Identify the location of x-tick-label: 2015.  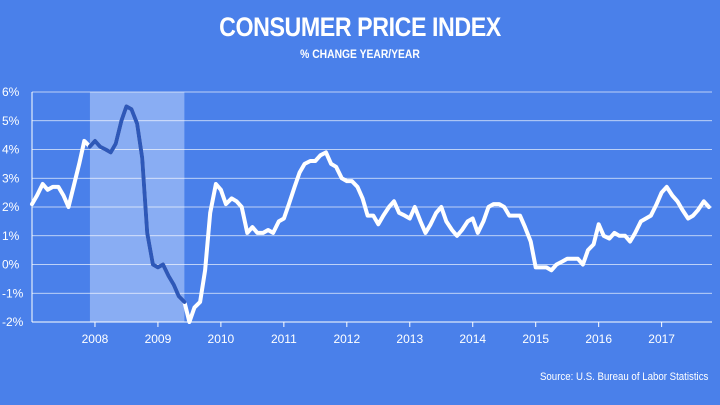
(535, 339).